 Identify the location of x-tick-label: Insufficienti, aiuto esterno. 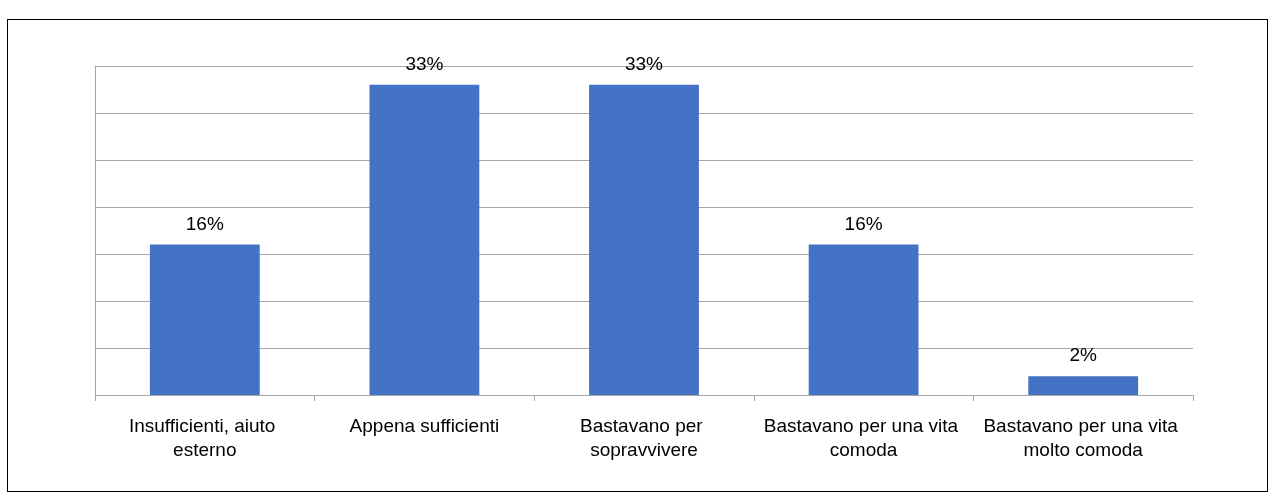
(204, 437).